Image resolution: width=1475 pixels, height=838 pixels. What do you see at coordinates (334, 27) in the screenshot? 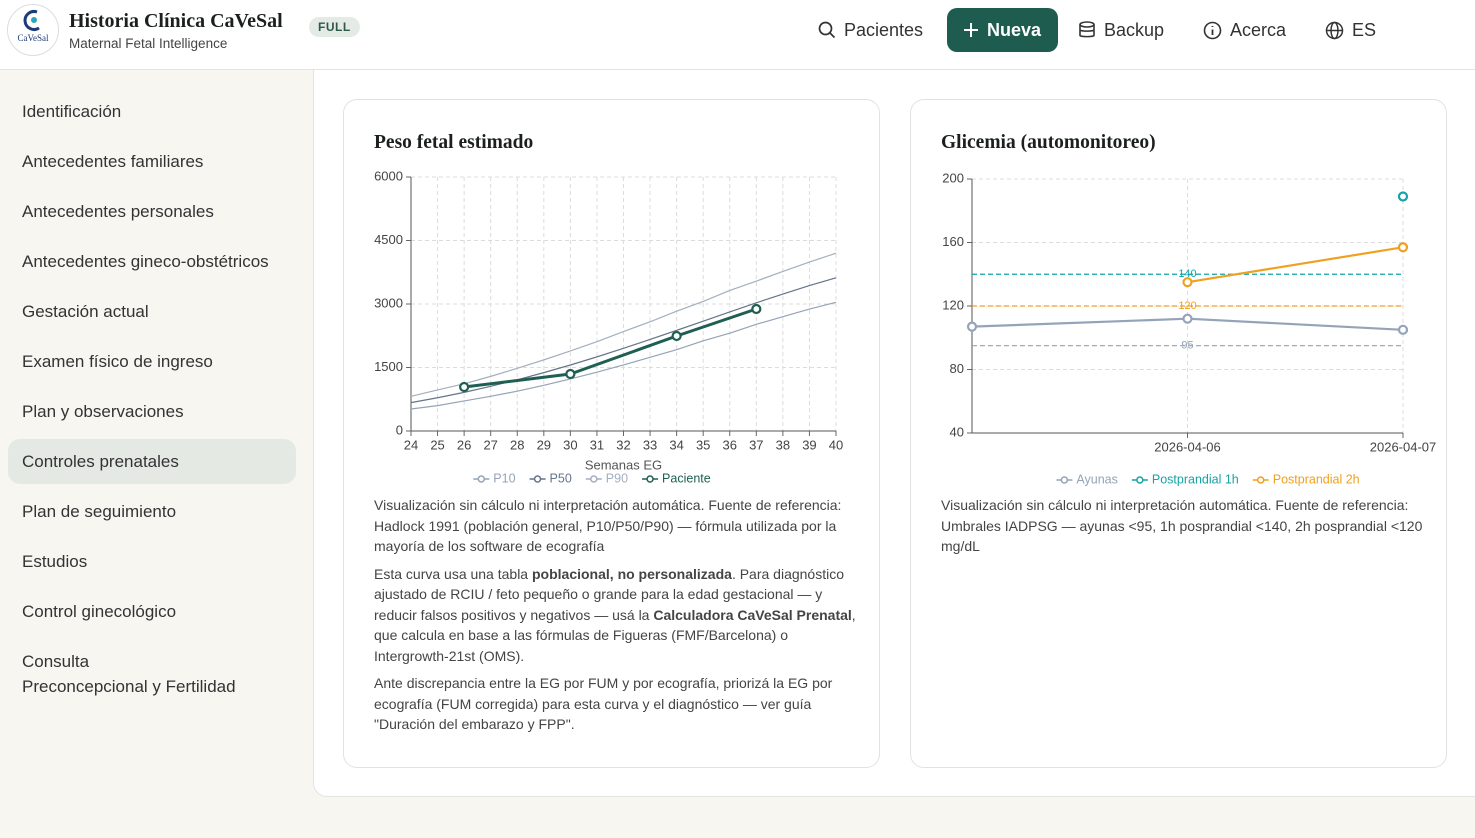
I see `plan-badge: FULL` at bounding box center [334, 27].